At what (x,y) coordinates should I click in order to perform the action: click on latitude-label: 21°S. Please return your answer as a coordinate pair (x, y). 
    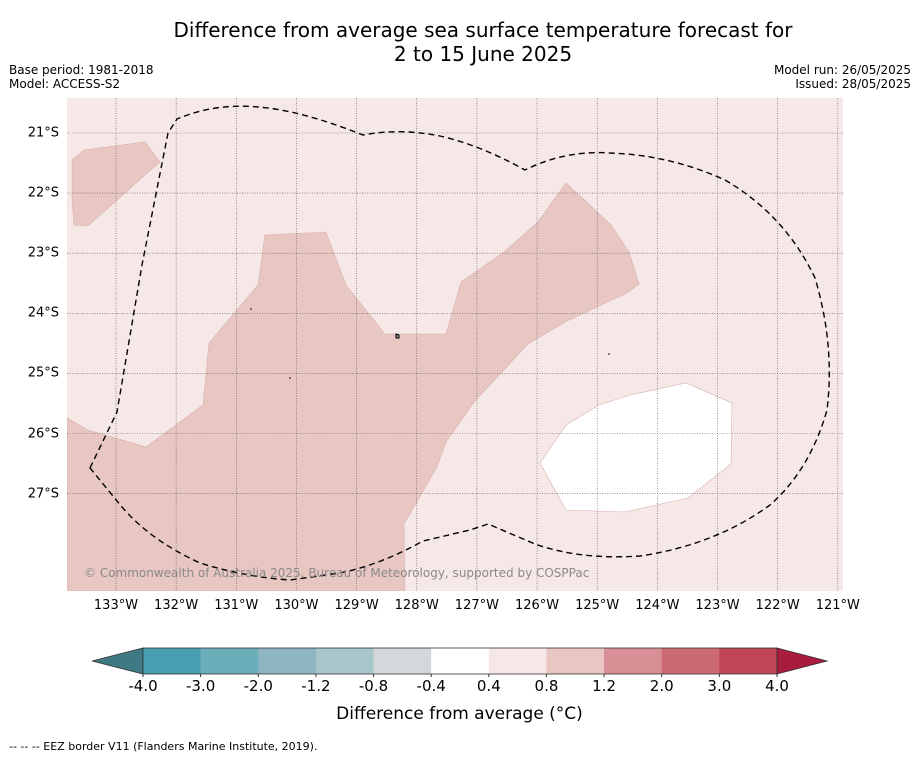
    Looking at the image, I should click on (43, 133).